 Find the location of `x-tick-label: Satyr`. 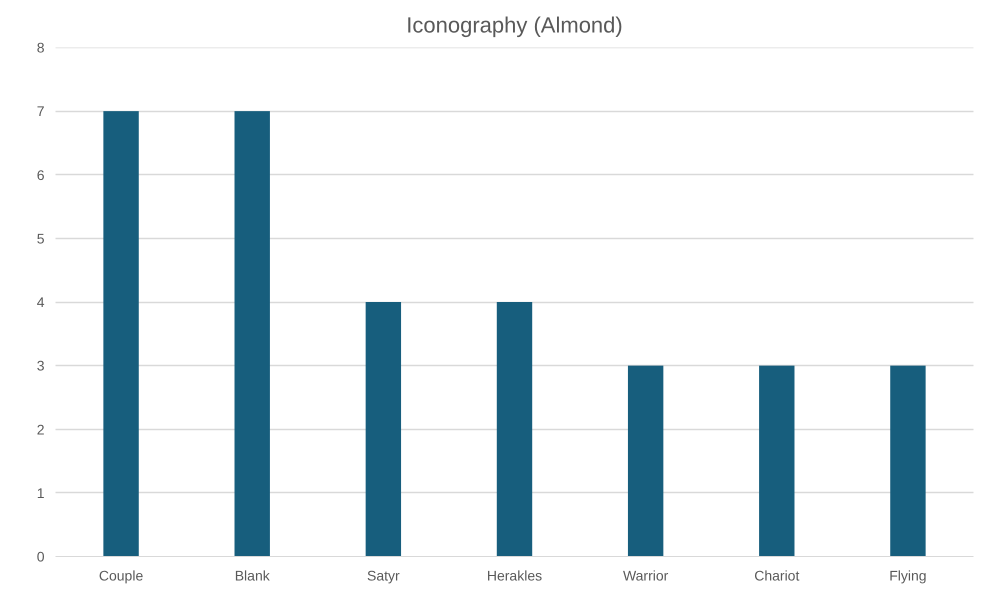

x-tick-label: Satyr is located at coordinates (383, 576).